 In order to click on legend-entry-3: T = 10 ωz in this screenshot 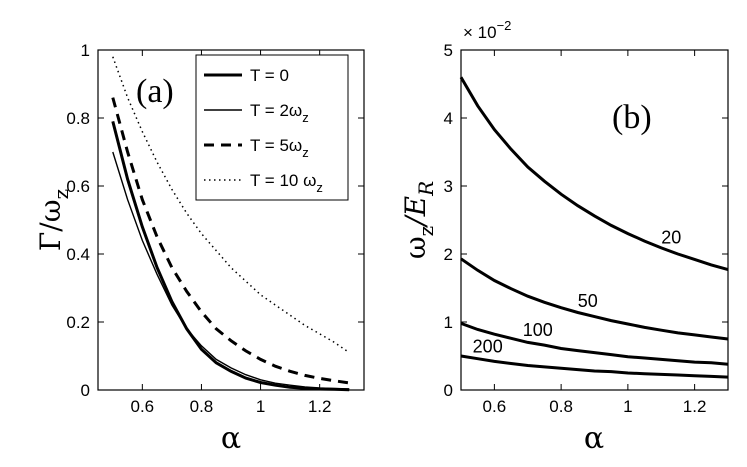, I will do `click(286, 183)`.